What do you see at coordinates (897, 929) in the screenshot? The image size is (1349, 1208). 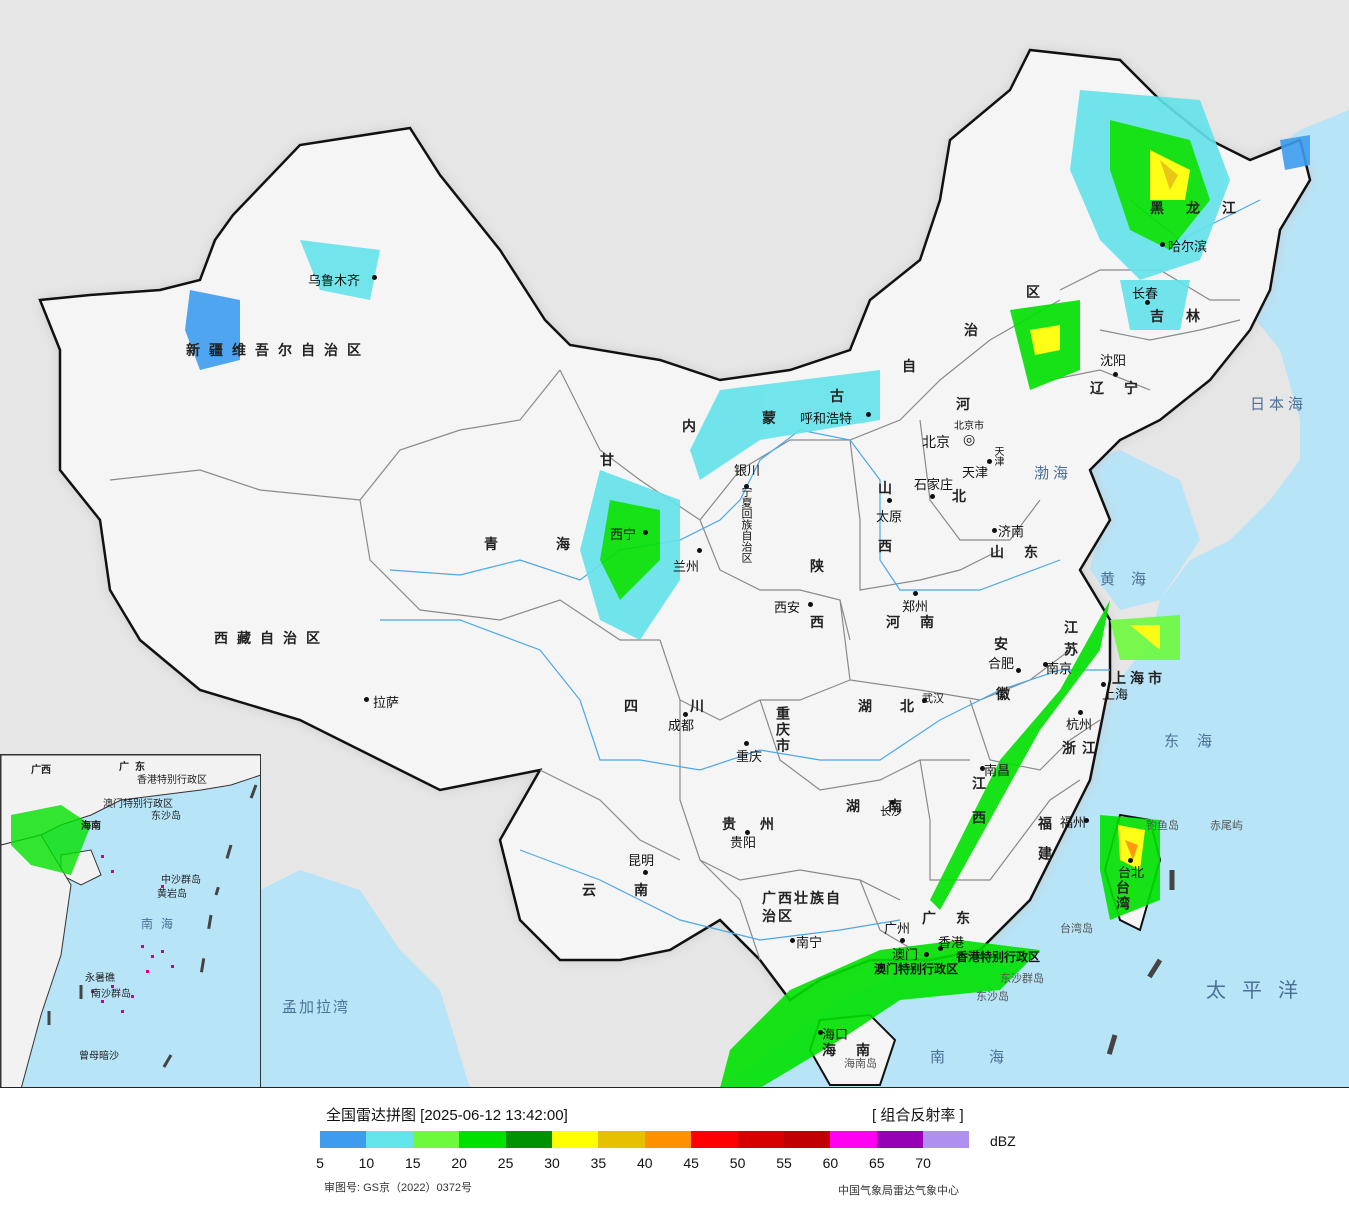 I see `city-label-guangzhou: 广州` at bounding box center [897, 929].